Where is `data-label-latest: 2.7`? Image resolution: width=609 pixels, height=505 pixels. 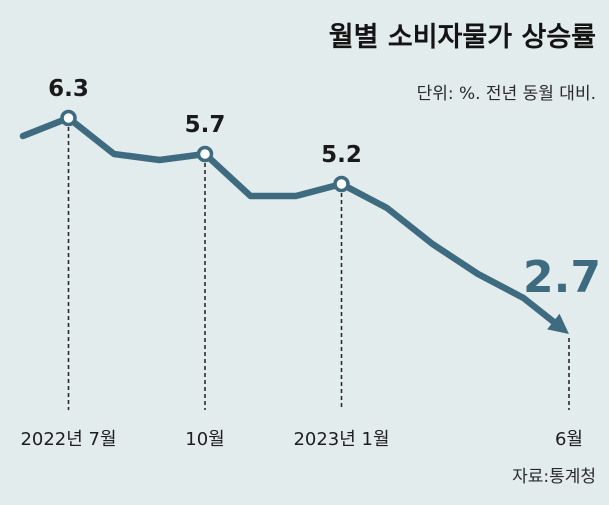
data-label-latest: 2.7 is located at coordinates (562, 277).